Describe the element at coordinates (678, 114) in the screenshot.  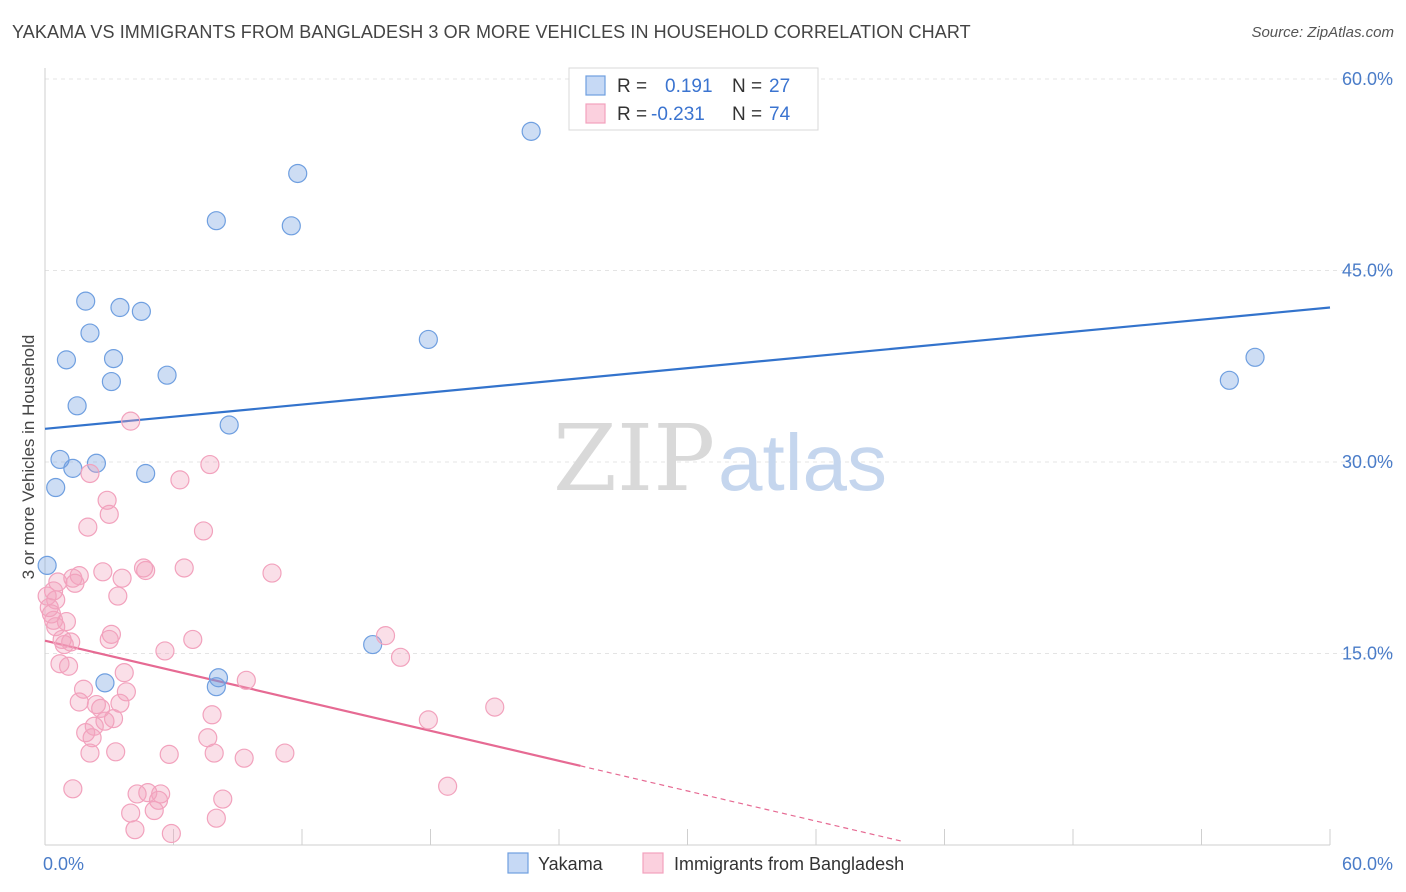
I see `legend-r-value-bangladesh: -0.231` at that location.